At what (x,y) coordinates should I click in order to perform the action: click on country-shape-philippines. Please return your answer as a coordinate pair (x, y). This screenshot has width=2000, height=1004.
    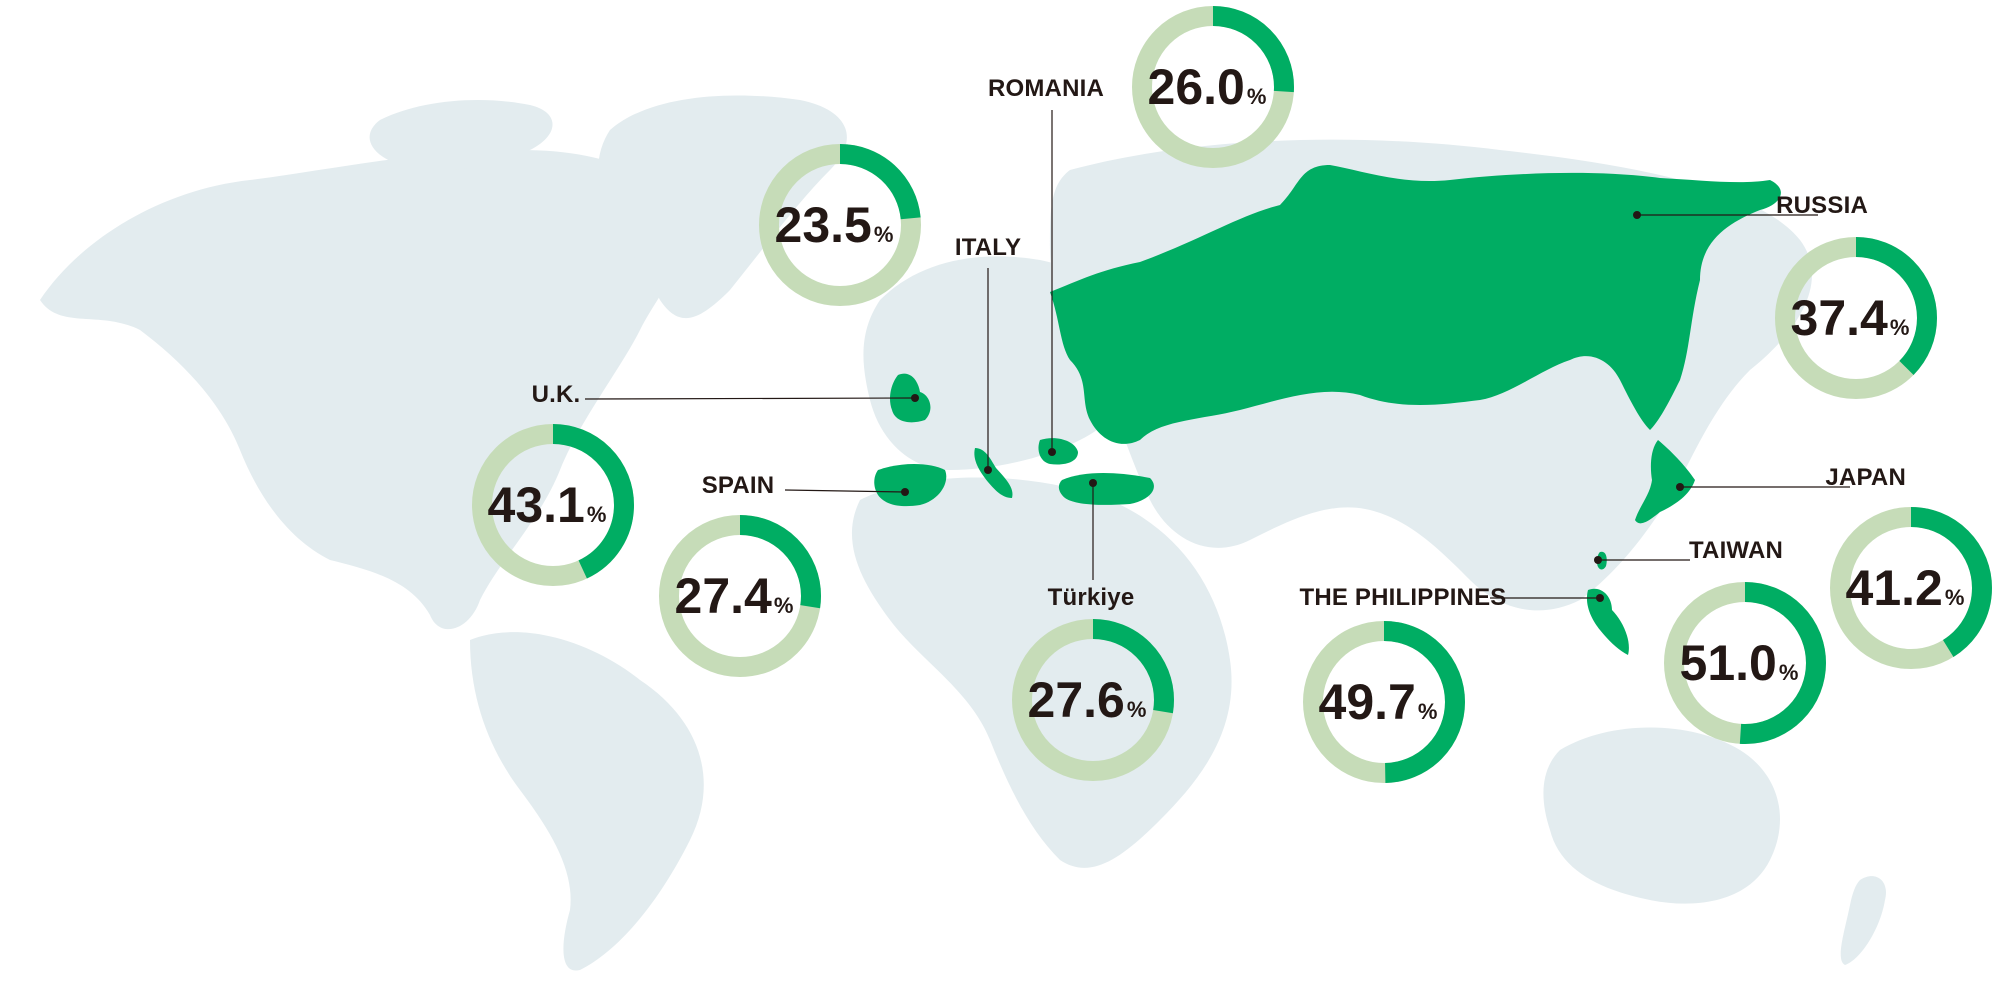
    Looking at the image, I should click on (1607, 621).